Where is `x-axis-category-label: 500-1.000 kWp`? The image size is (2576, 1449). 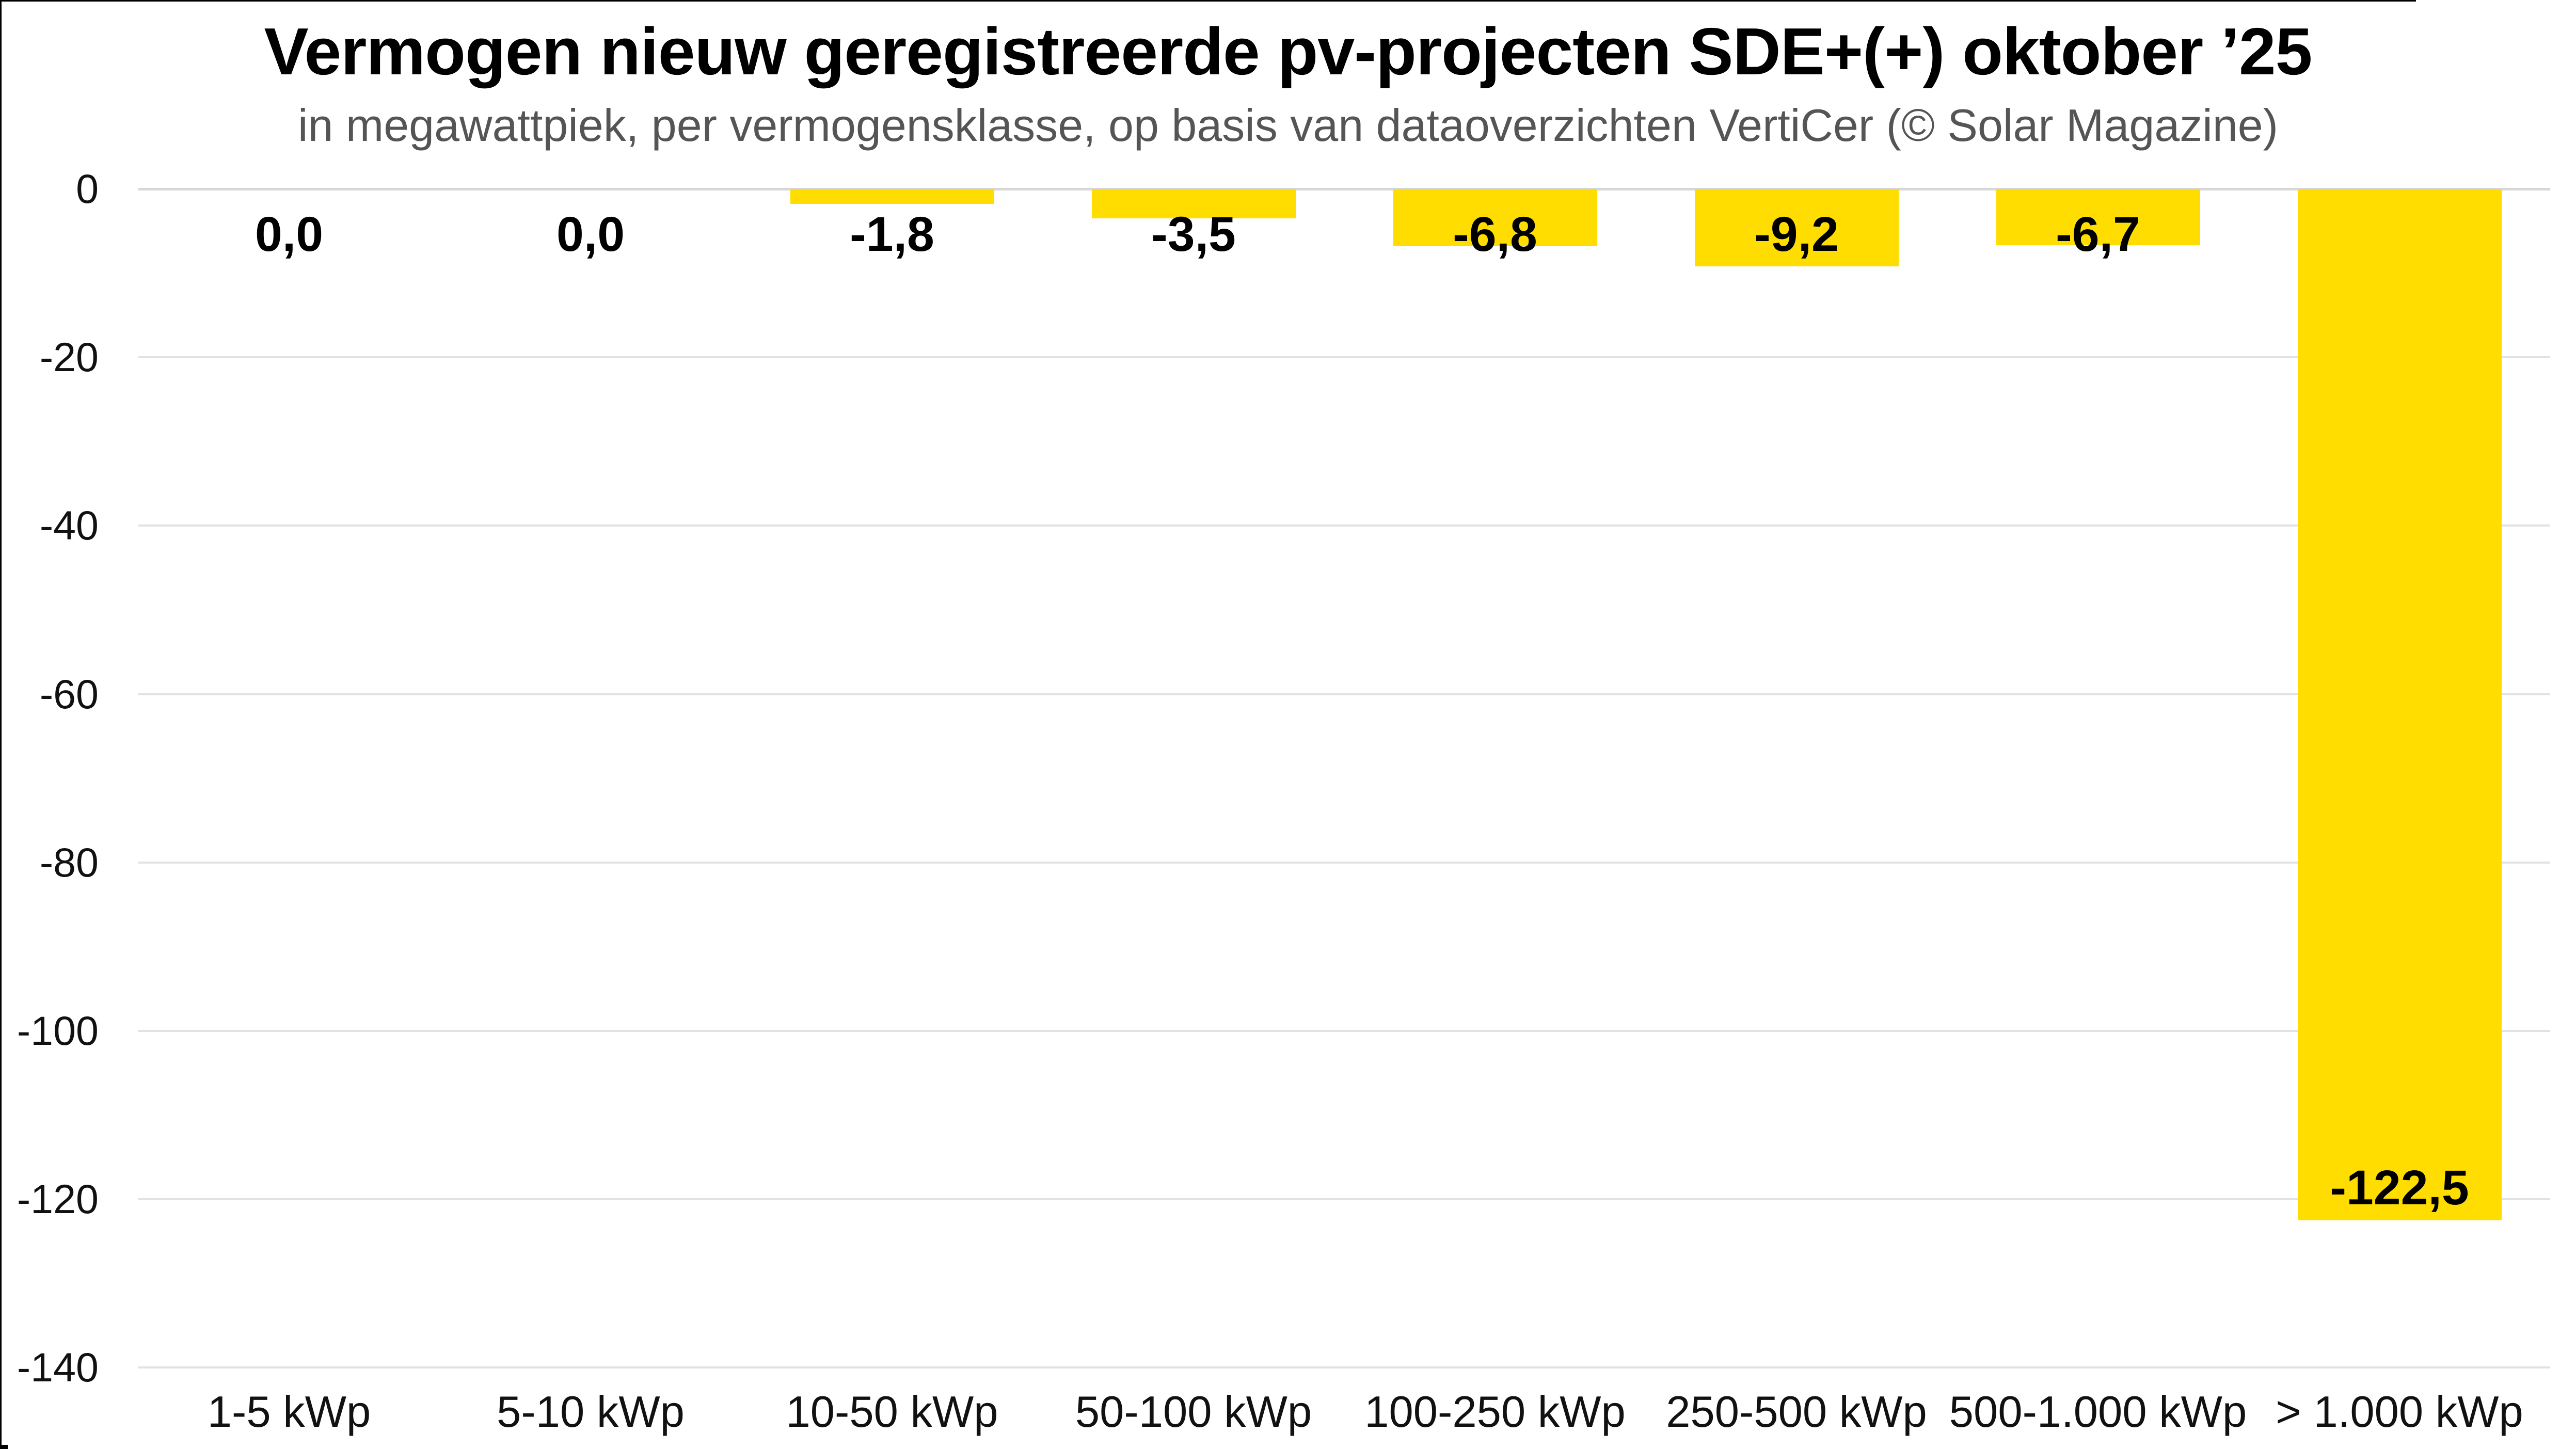 x-axis-category-label: 500-1.000 kWp is located at coordinates (2098, 1412).